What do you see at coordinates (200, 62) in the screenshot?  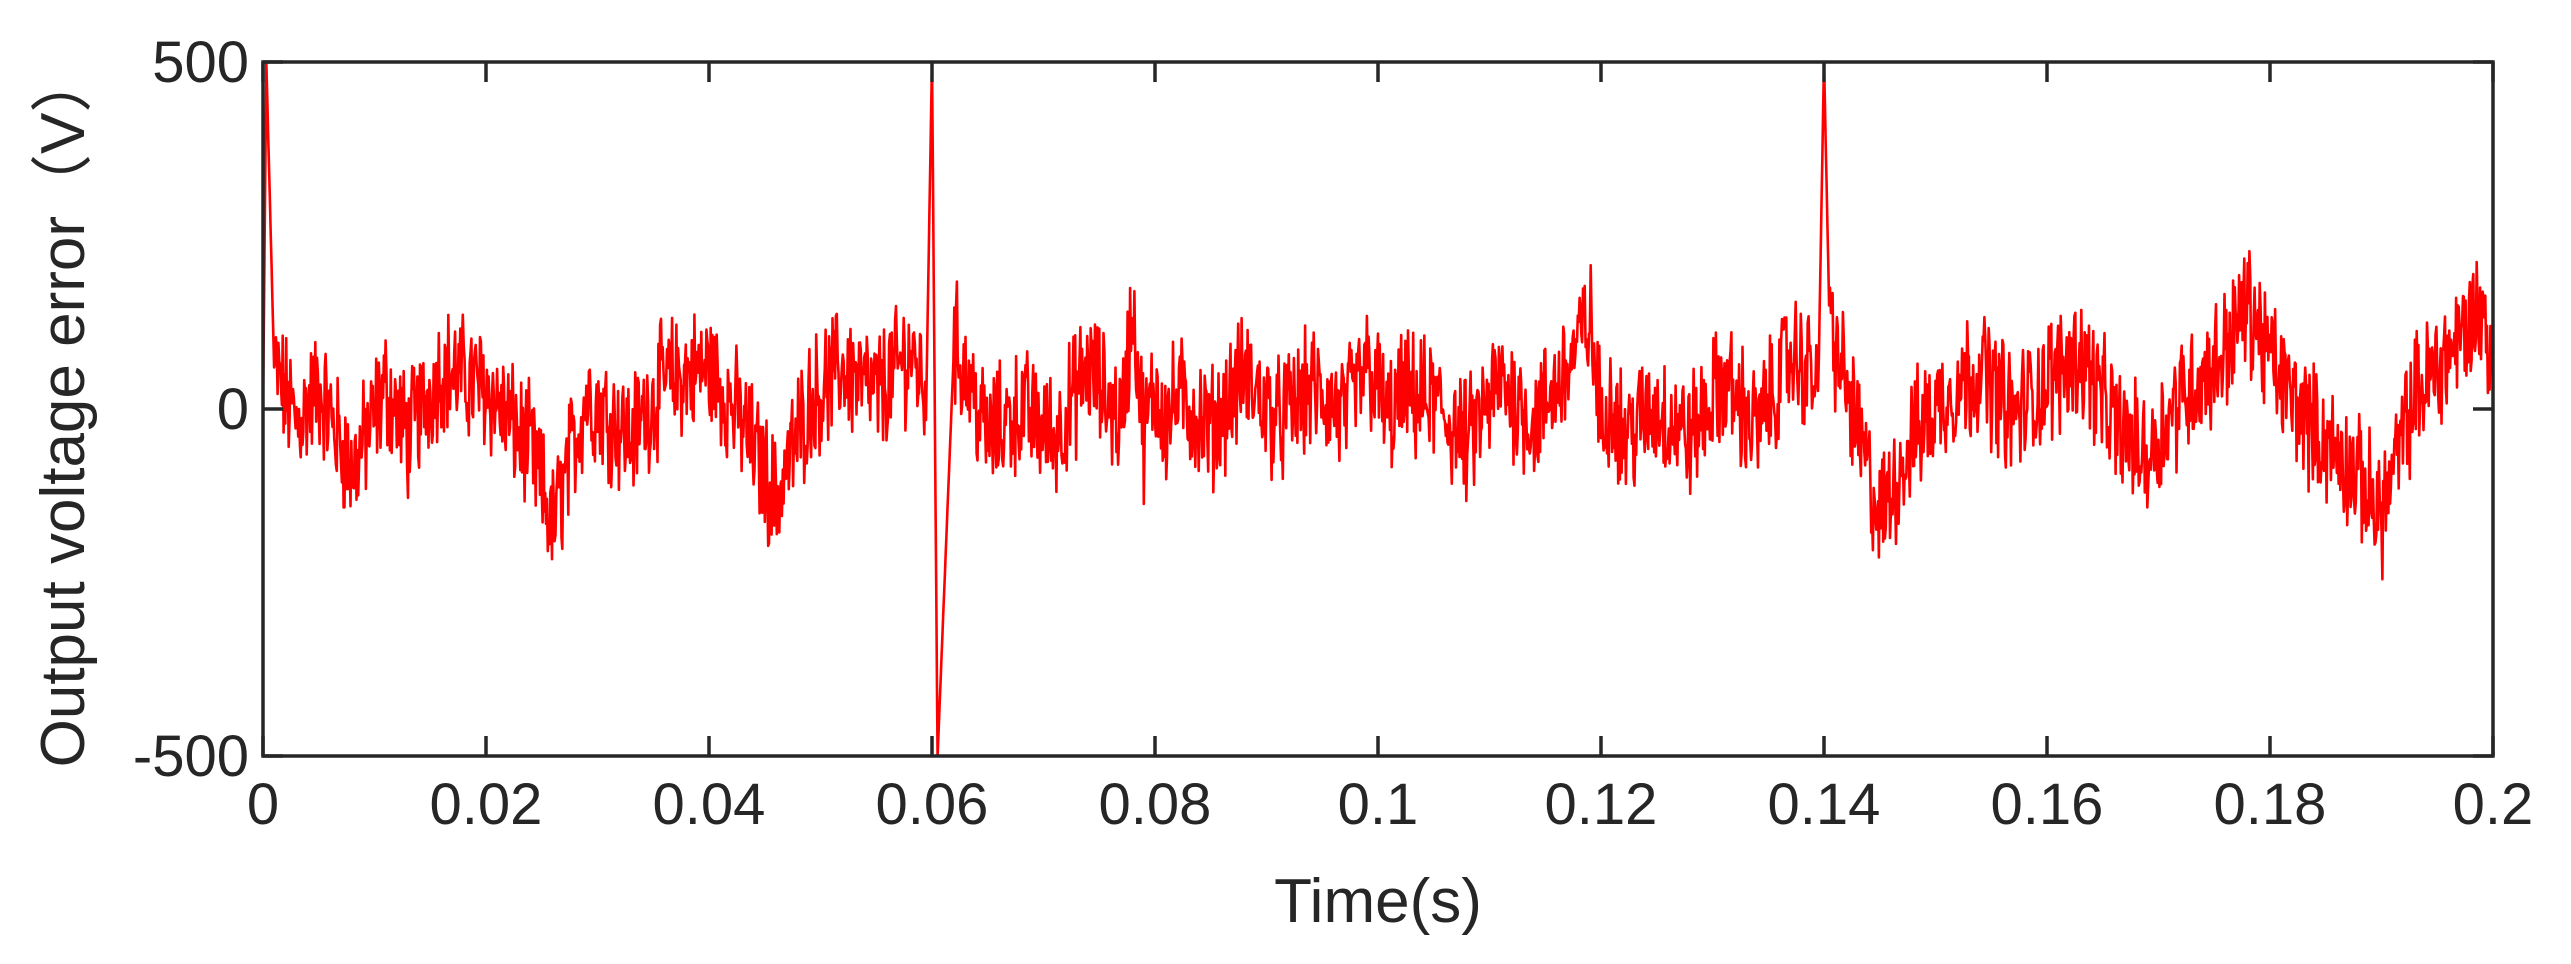 I see `y-tick-label: 500` at bounding box center [200, 62].